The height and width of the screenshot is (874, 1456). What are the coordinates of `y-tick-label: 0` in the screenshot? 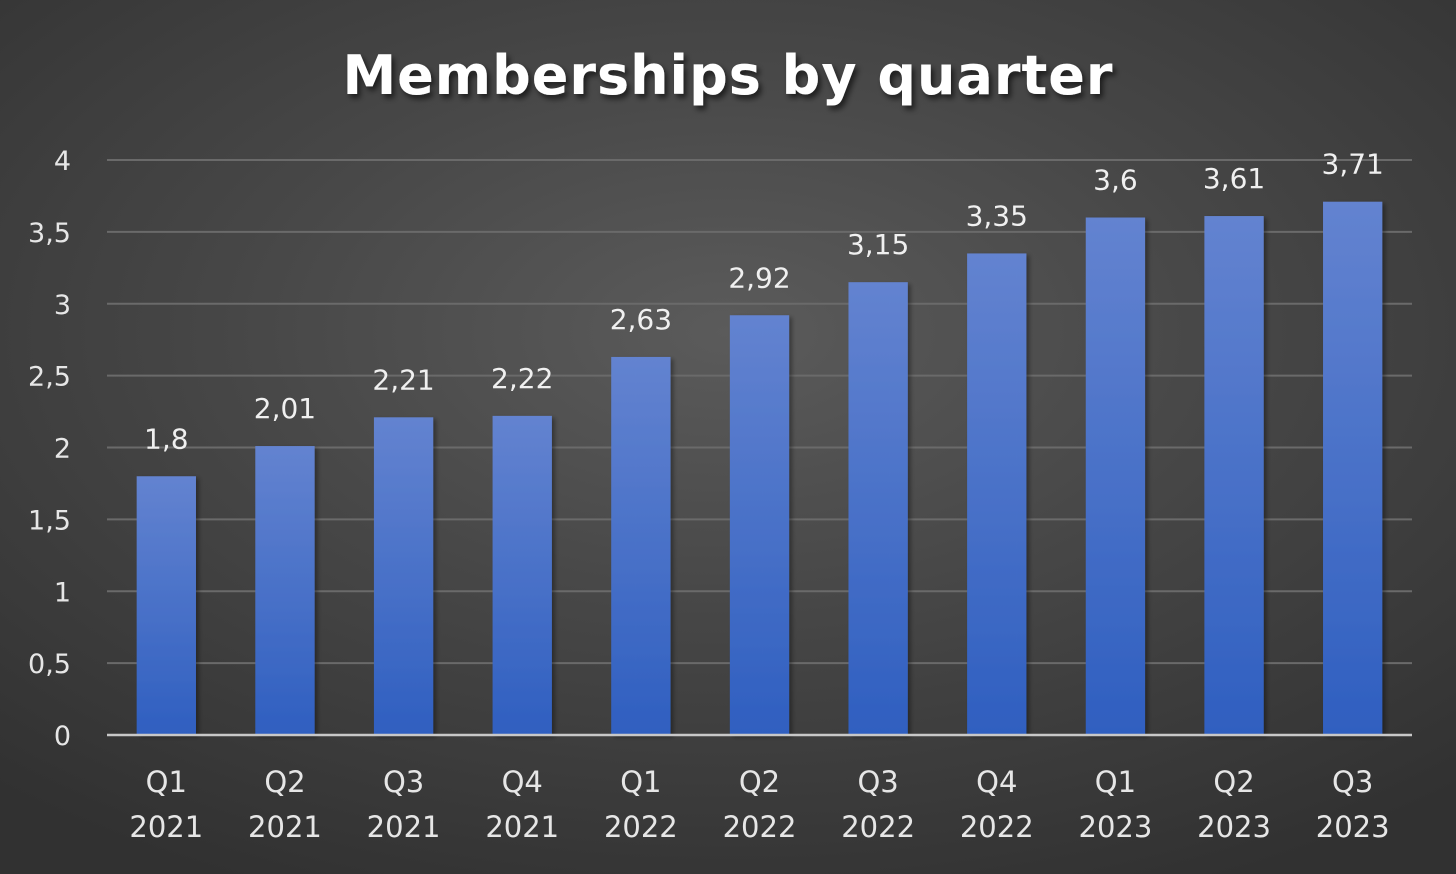 It's located at (62, 736).